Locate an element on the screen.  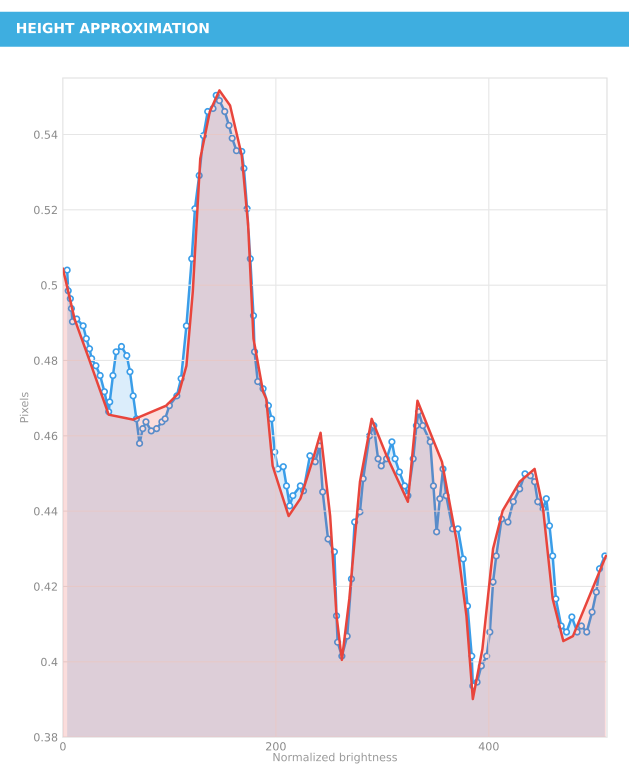
x-tick-label: 400 is located at coordinates (488, 746).